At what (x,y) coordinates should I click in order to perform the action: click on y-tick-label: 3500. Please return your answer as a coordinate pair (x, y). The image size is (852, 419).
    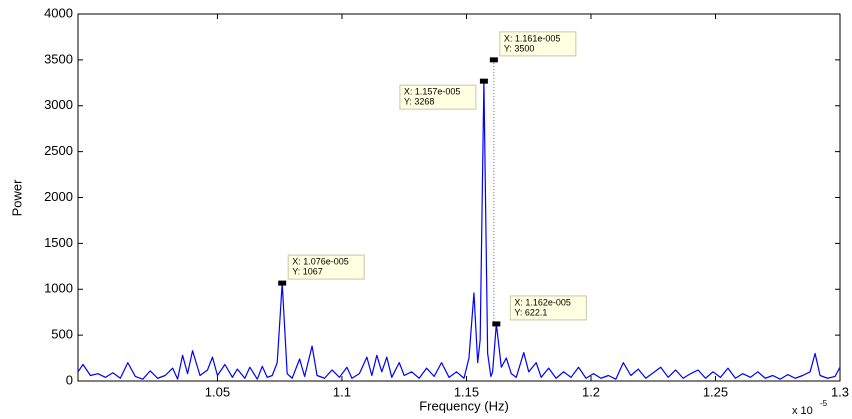
    Looking at the image, I should click on (58, 58).